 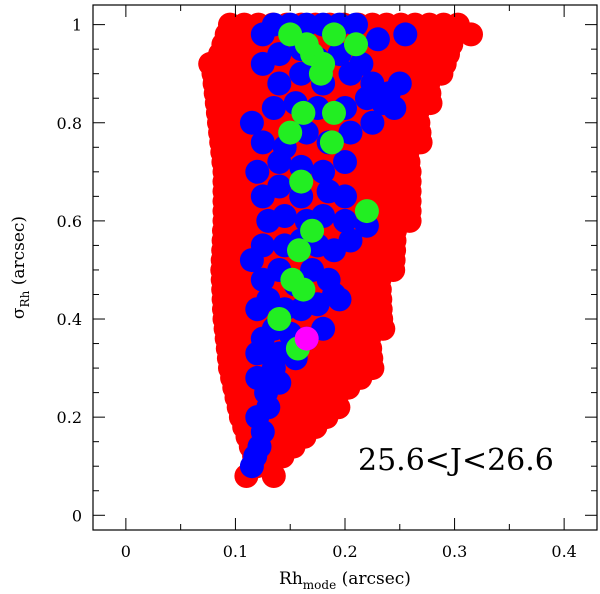 What do you see at coordinates (19, 313) in the screenshot?
I see `y-axis-label-main: σ` at bounding box center [19, 313].